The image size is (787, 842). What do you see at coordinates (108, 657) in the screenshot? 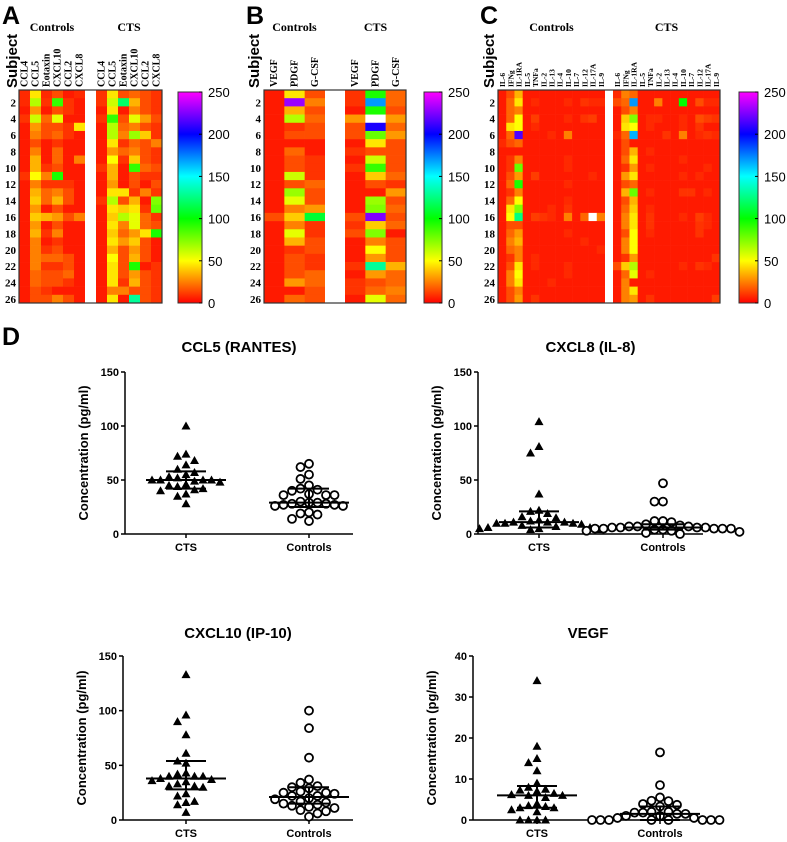
I see `y-tick-label: 150` at bounding box center [108, 657].